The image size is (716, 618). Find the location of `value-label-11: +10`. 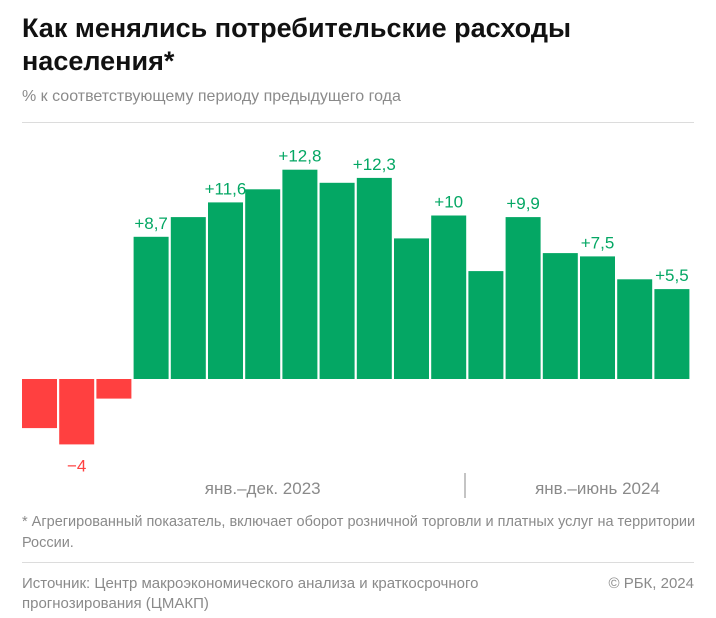

value-label-11: +10 is located at coordinates (448, 202).